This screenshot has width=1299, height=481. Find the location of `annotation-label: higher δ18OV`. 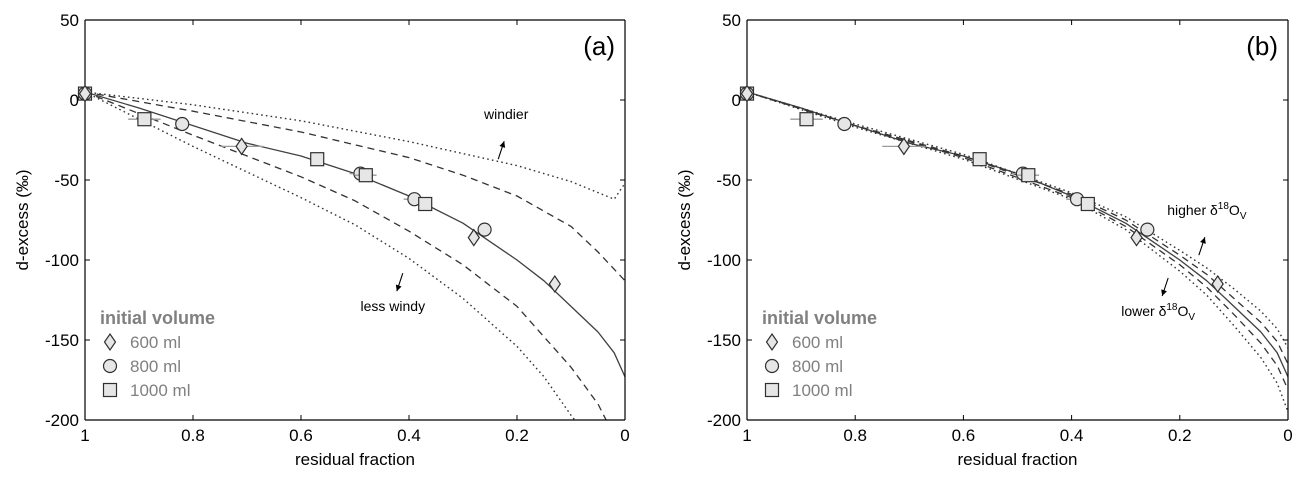

annotation-label: higher δ18OV is located at coordinates (1207, 211).